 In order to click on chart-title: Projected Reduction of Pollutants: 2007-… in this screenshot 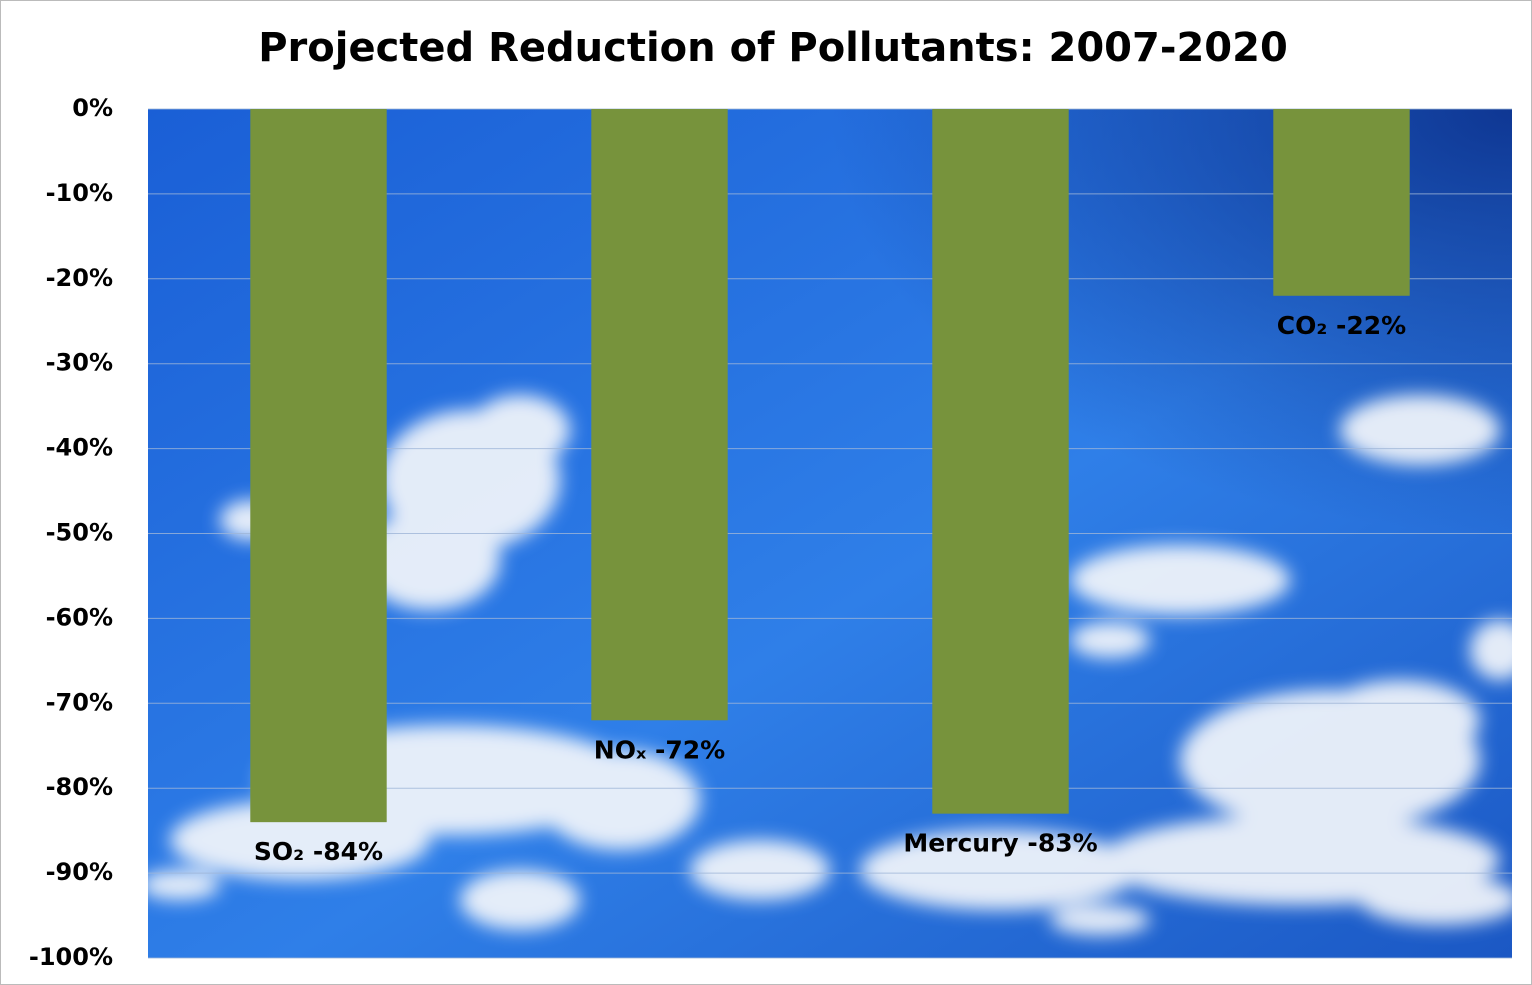, I will do `click(773, 48)`.